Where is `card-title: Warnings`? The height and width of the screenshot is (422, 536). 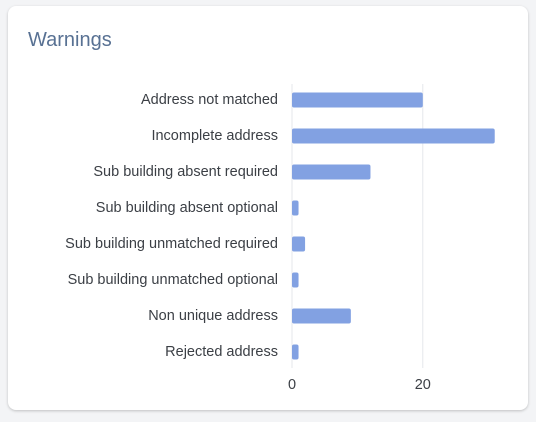 card-title: Warnings is located at coordinates (70, 40).